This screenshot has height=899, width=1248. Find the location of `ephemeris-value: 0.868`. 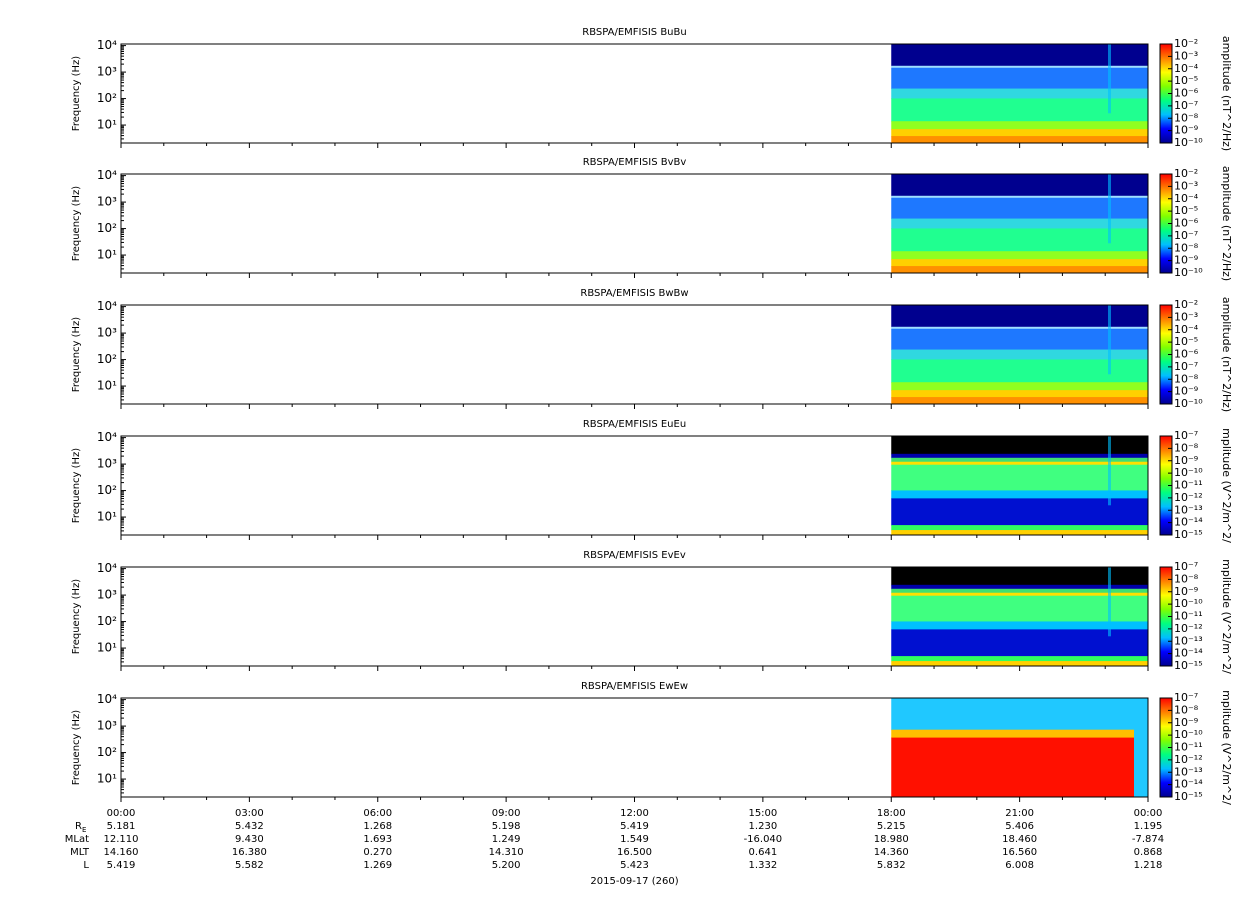

ephemeris-value: 0.868 is located at coordinates (1148, 852).